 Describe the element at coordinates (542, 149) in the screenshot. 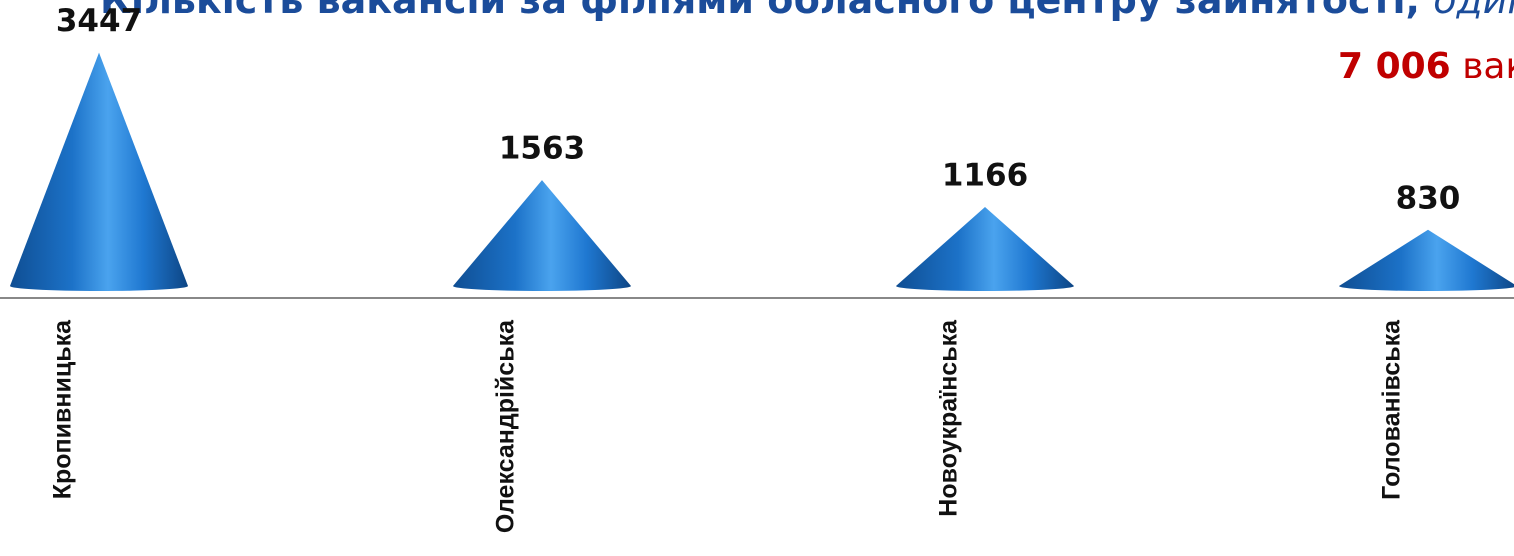

I see `value-label: 1563` at that location.